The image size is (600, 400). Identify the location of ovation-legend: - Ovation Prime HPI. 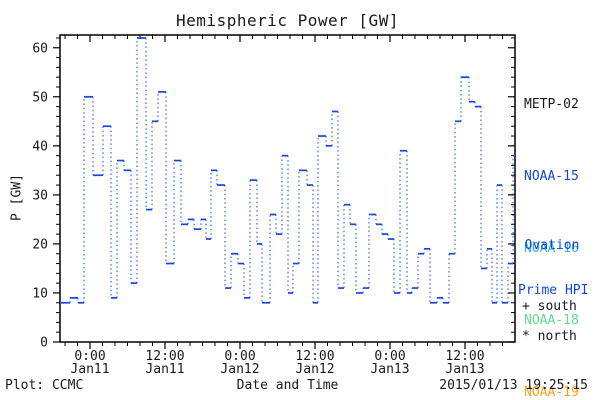
(548, 268).